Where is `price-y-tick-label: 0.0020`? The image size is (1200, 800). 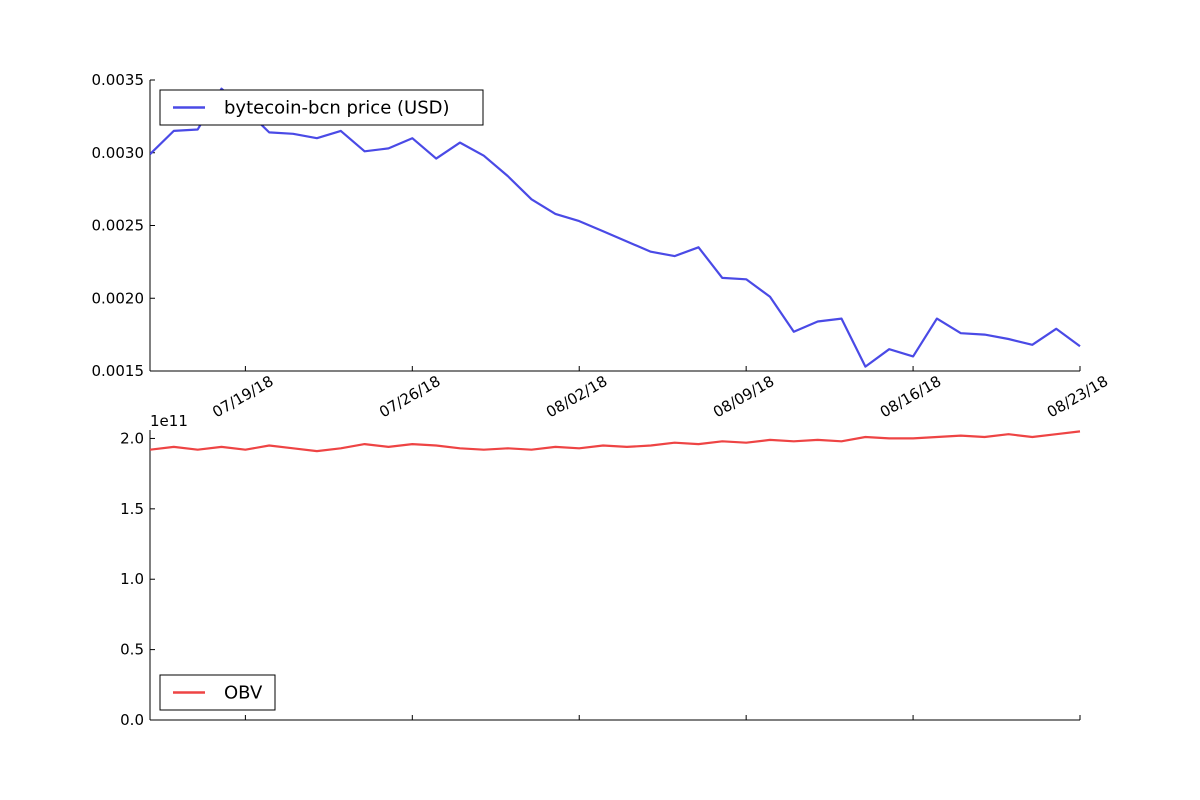 price-y-tick-label: 0.0020 is located at coordinates (118, 298).